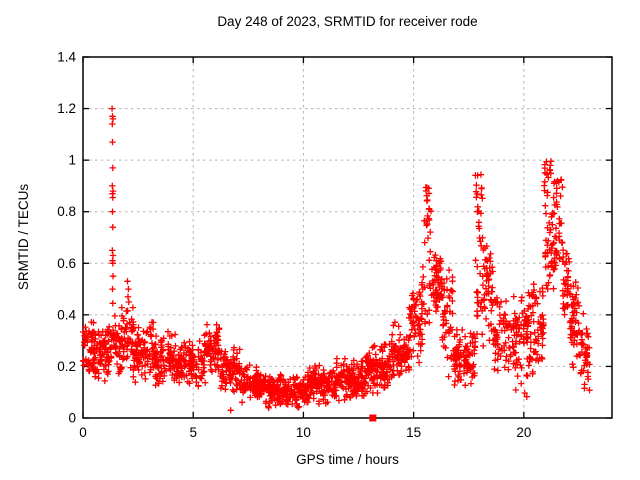 This screenshot has height=480, width=640. Describe the element at coordinates (83, 432) in the screenshot. I see `x-tick-label: 0` at that location.